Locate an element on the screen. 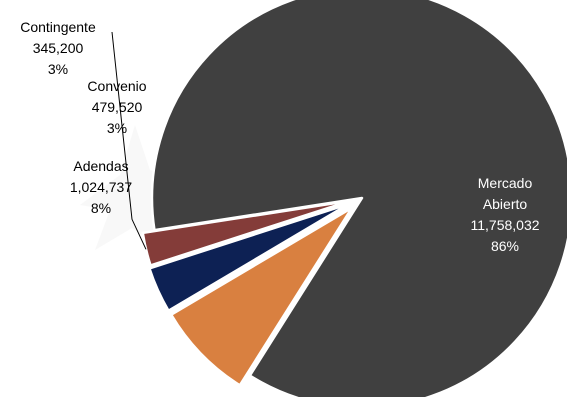 This screenshot has height=402, width=567. leader-line-contingente is located at coordinates (129, 140).